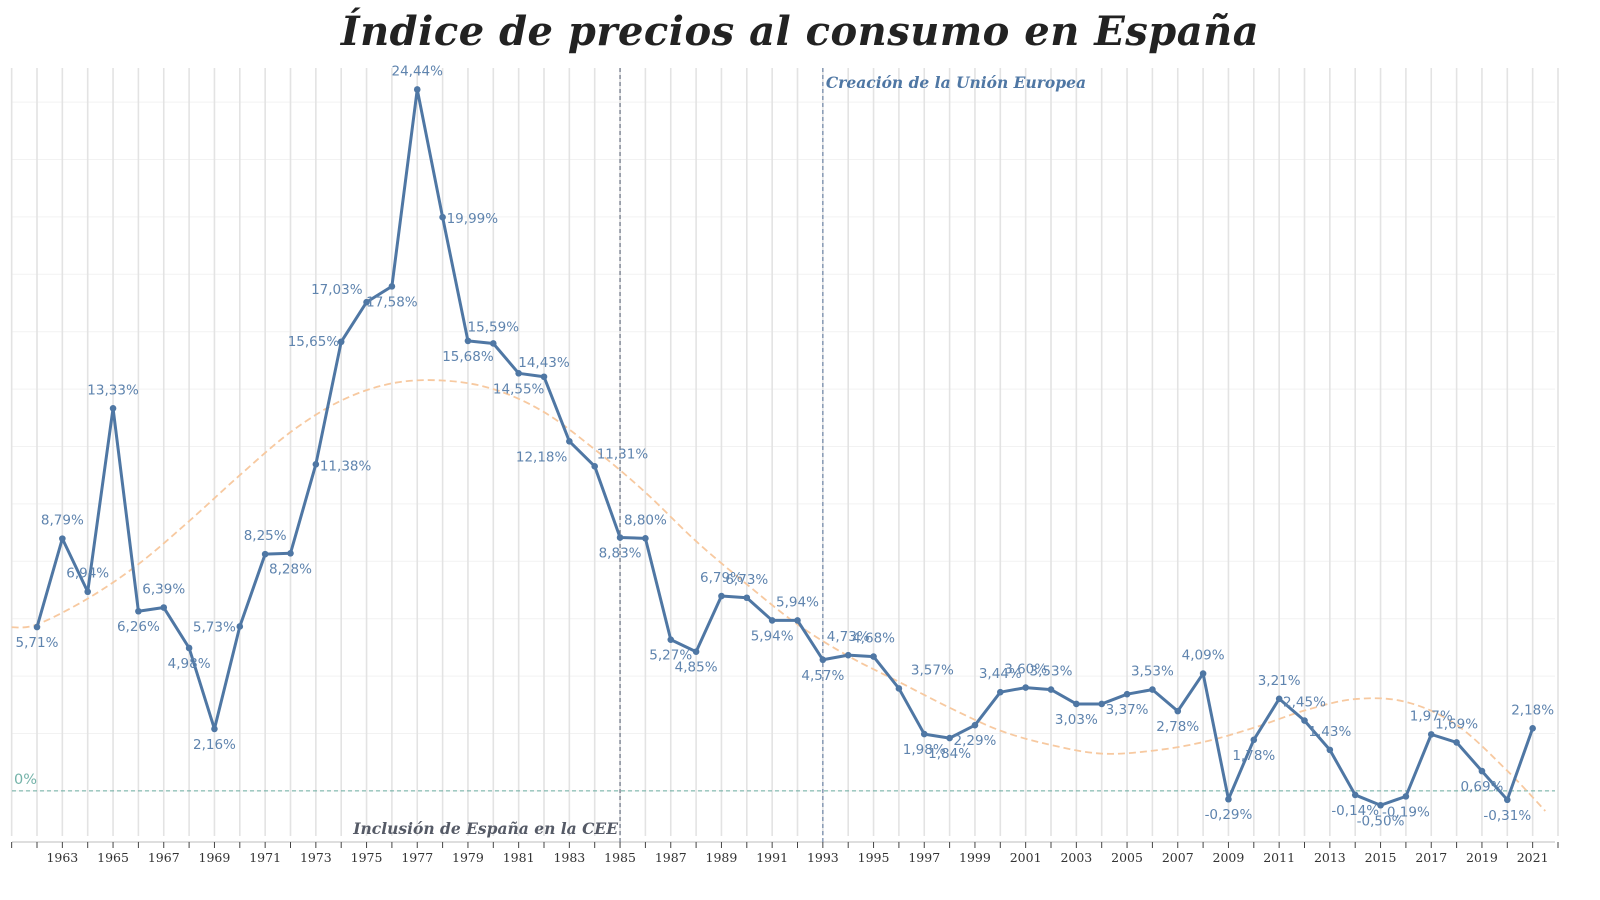 The width and height of the screenshot is (1600, 900). Describe the element at coordinates (721, 578) in the screenshot. I see `data-label: 6,79%` at that location.